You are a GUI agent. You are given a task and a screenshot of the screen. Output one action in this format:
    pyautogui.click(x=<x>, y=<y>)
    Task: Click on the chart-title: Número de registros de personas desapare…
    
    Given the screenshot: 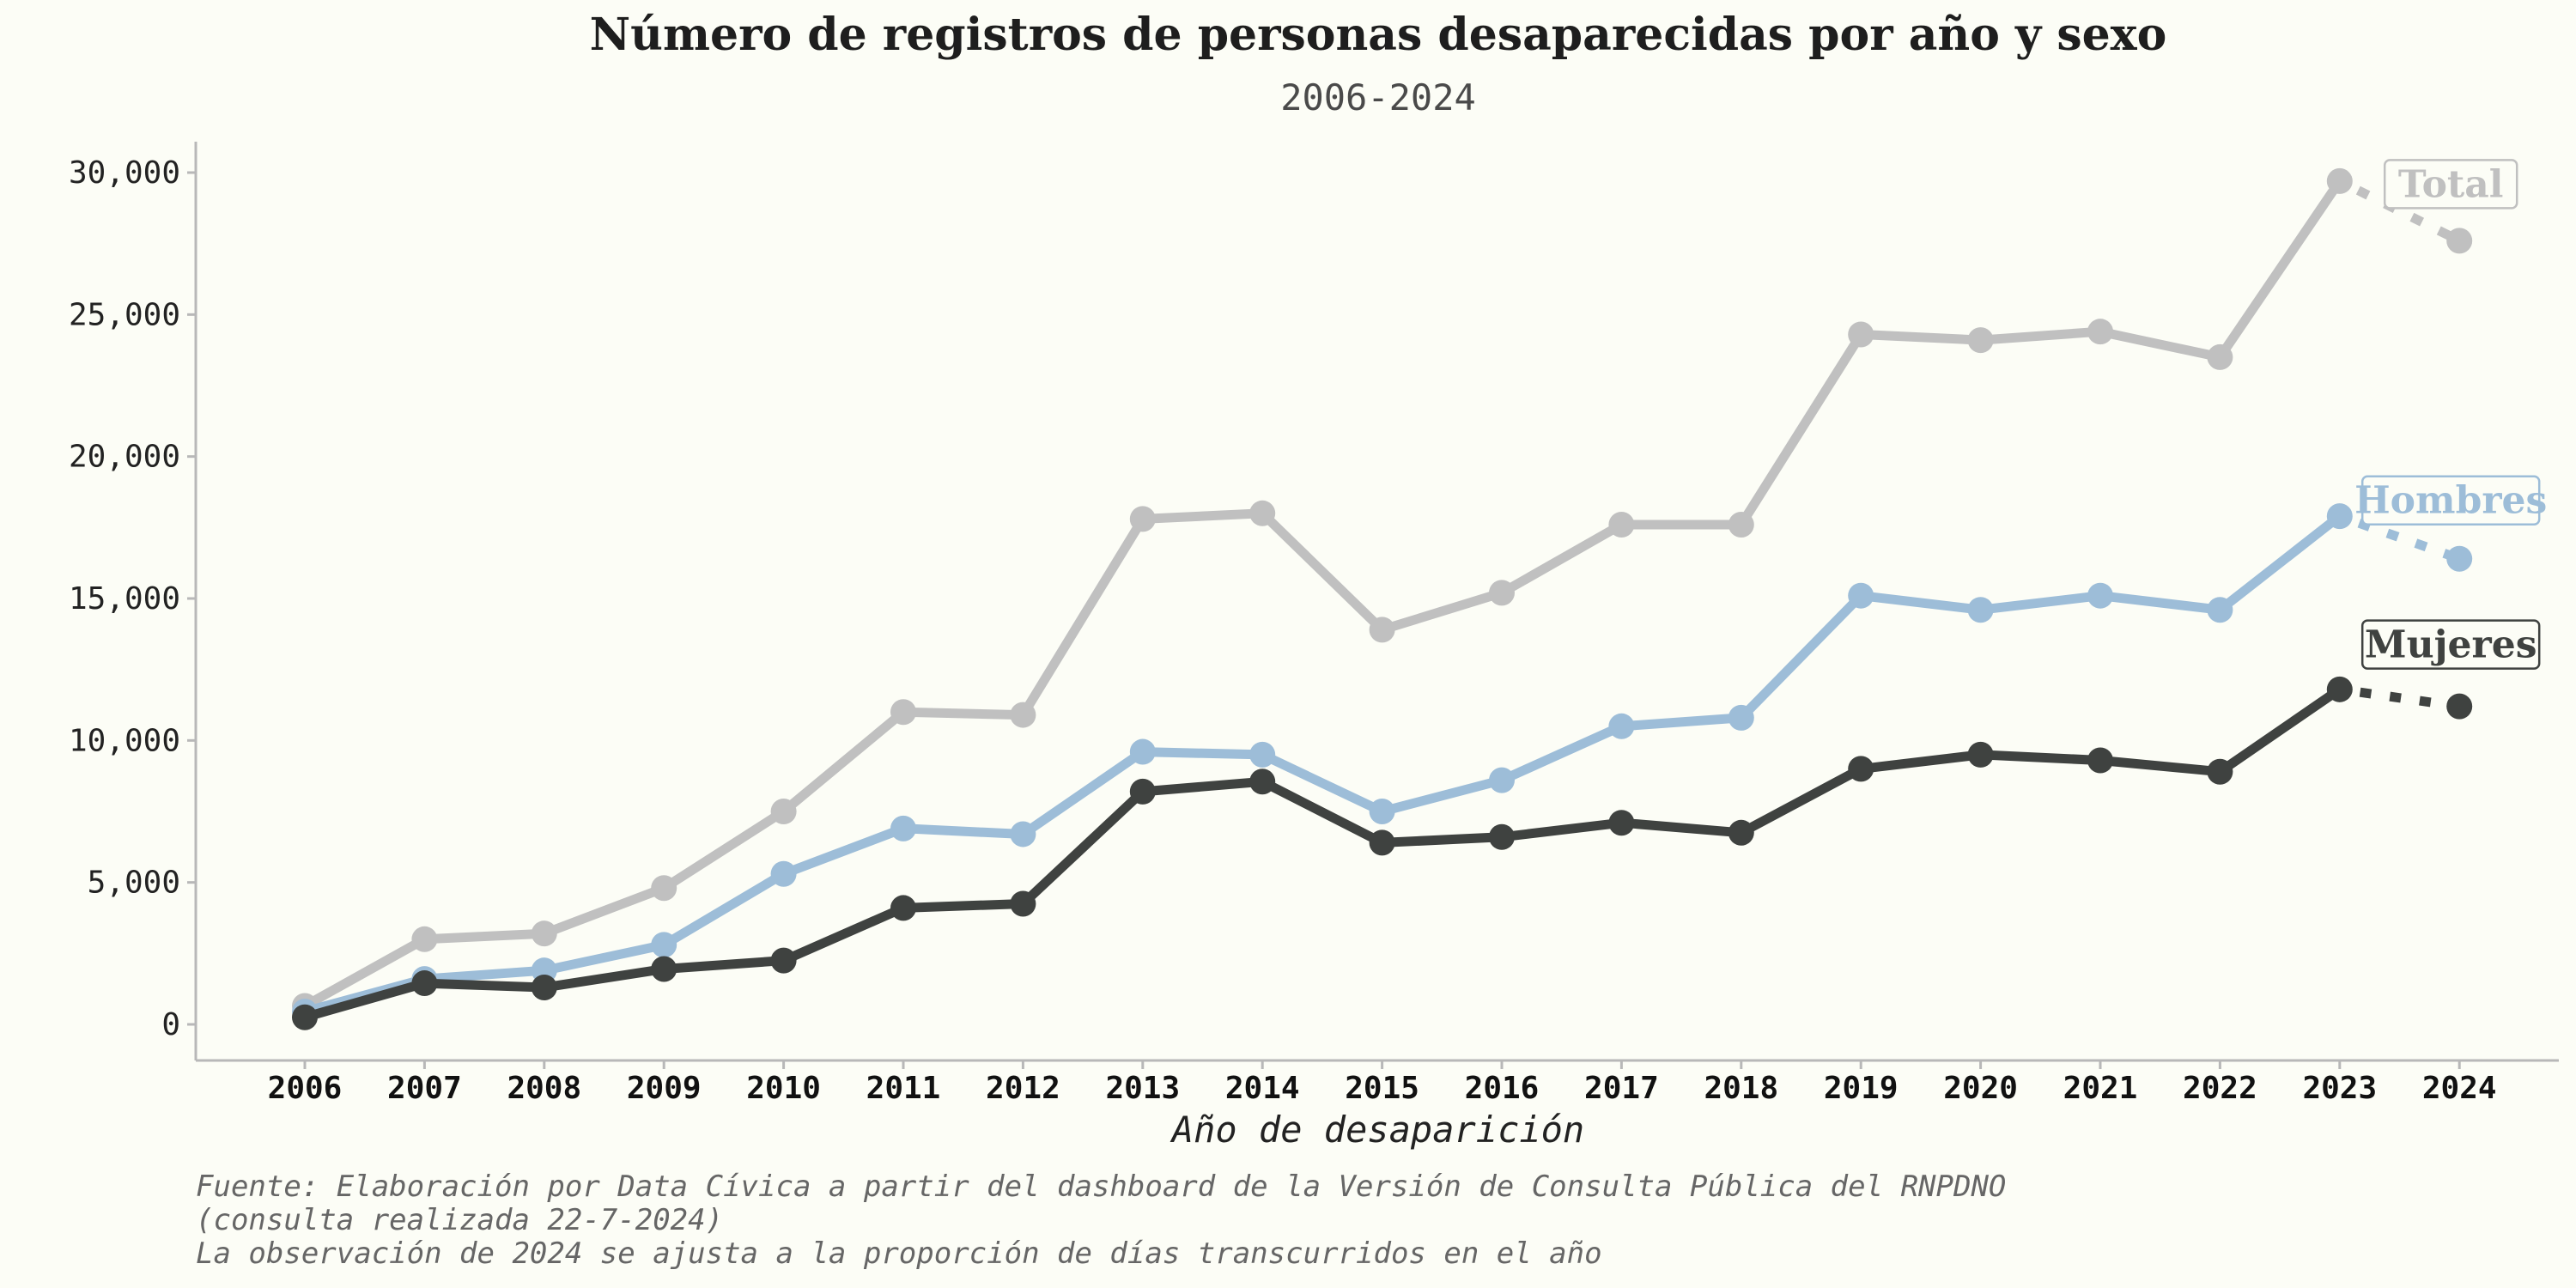 What is the action you would take?
    pyautogui.click(x=1378, y=35)
    